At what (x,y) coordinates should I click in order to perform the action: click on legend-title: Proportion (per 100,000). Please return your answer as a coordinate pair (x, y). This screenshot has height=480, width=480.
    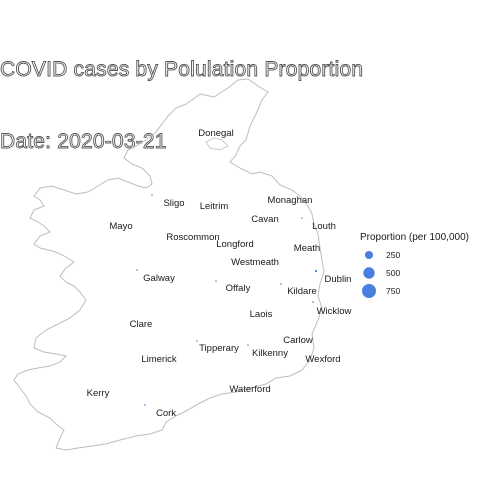
    Looking at the image, I should click on (414, 237).